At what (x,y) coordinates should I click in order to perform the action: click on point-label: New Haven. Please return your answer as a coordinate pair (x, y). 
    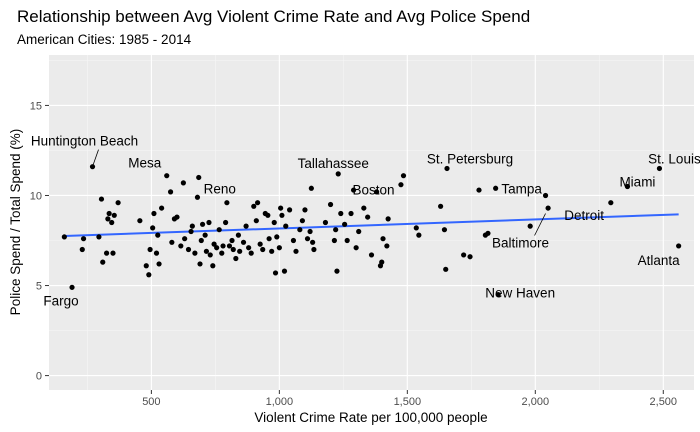
    Looking at the image, I should click on (520, 293).